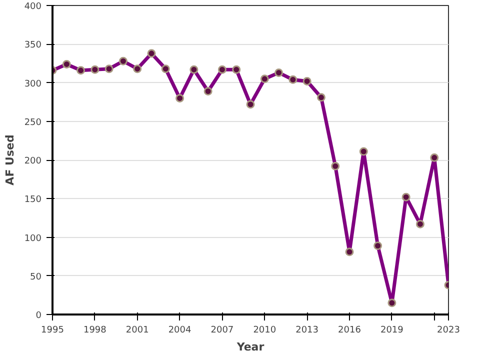 Image resolution: width=480 pixels, height=360 pixels. I want to click on x-tick-label: 1998, so click(95, 331).